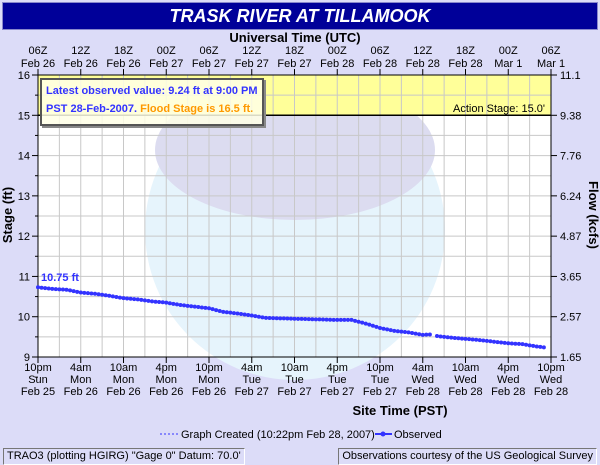 The image size is (600, 465). What do you see at coordinates (294, 392) in the screenshot?
I see `x-tick-label: Feb 27` at bounding box center [294, 392].